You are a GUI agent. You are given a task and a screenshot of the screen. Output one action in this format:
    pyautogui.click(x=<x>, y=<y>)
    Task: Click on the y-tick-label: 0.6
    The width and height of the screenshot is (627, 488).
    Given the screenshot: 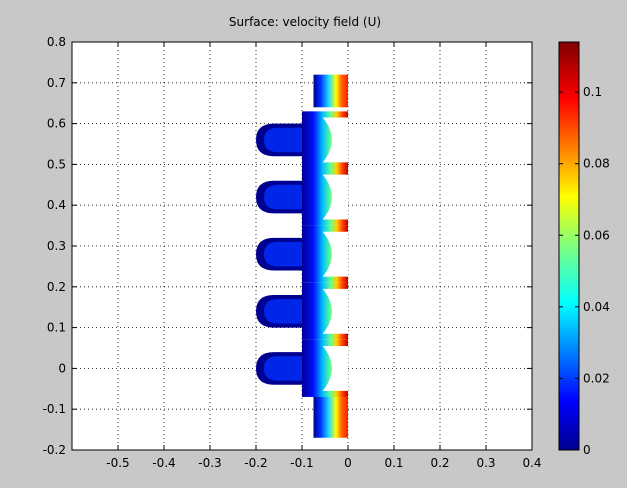 What is the action you would take?
    pyautogui.click(x=56, y=124)
    